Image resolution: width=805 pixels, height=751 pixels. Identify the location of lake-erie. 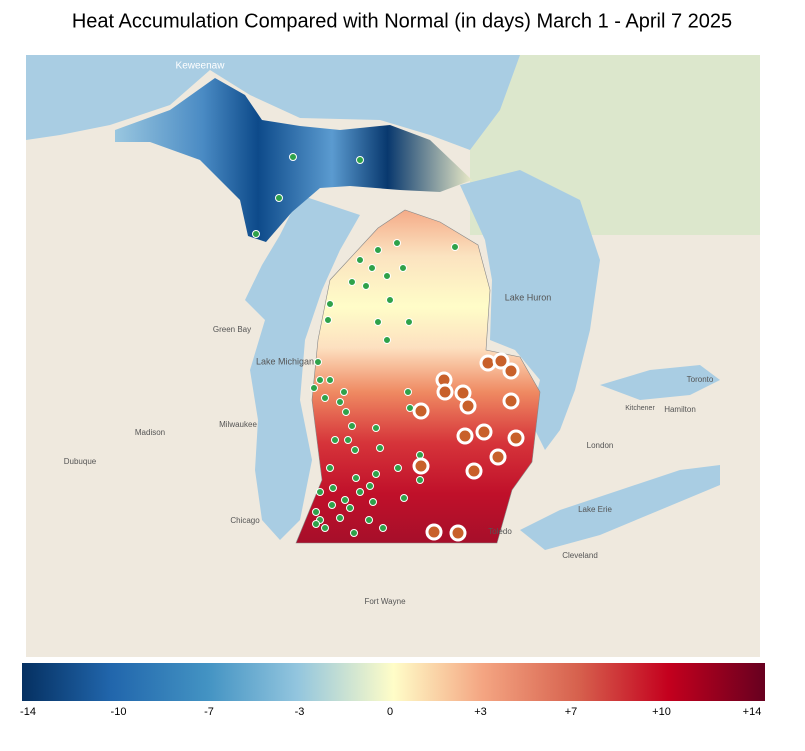
(620, 507).